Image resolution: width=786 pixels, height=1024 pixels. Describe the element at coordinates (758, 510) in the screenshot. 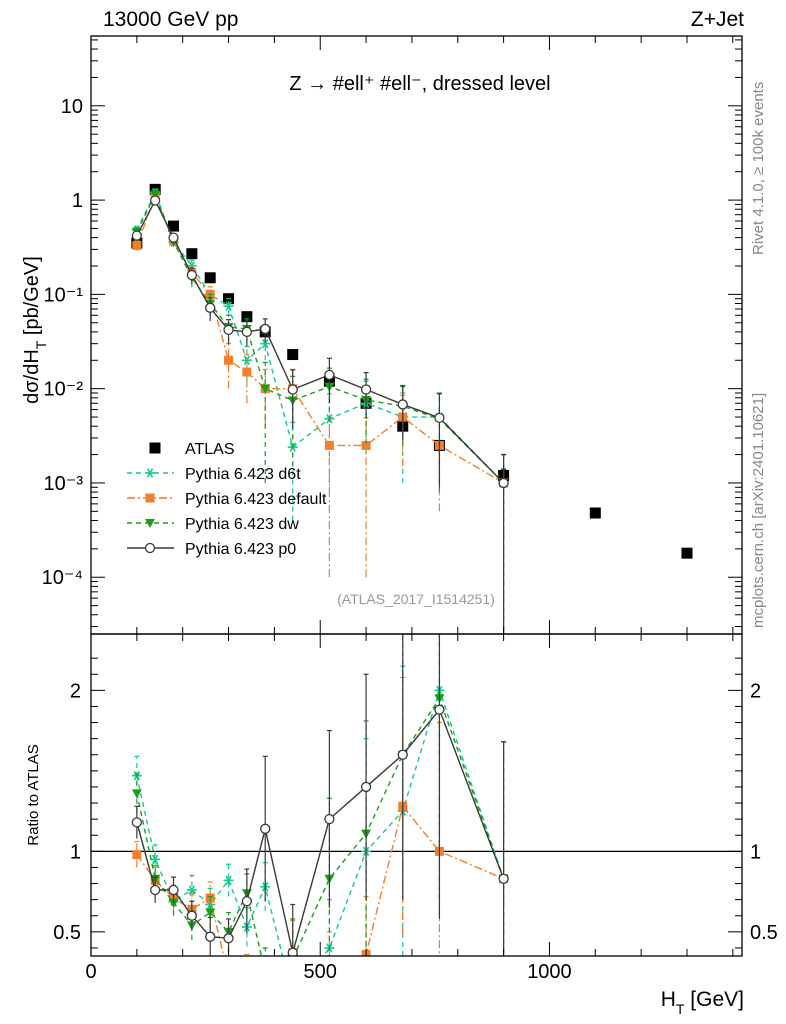

I see `mcplots-label: mcplots.cern.ch [arXiv:2401.10621]` at that location.